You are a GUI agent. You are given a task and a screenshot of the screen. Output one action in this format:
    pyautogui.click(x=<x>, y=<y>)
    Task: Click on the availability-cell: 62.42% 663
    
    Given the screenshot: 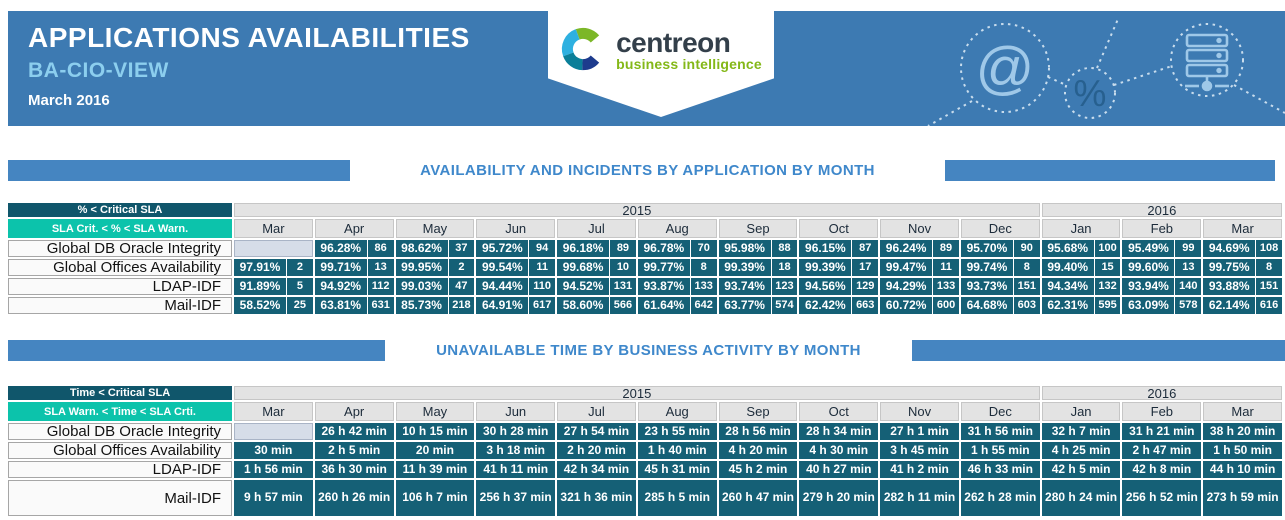 What is the action you would take?
    pyautogui.click(x=839, y=305)
    